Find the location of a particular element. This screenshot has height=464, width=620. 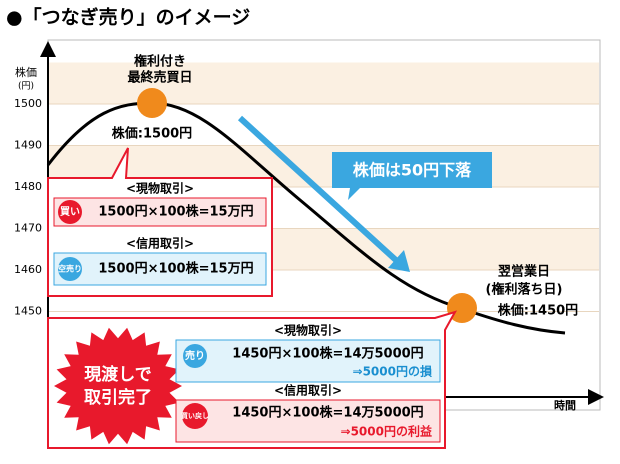

badge-text: 空売り is located at coordinates (70, 269).